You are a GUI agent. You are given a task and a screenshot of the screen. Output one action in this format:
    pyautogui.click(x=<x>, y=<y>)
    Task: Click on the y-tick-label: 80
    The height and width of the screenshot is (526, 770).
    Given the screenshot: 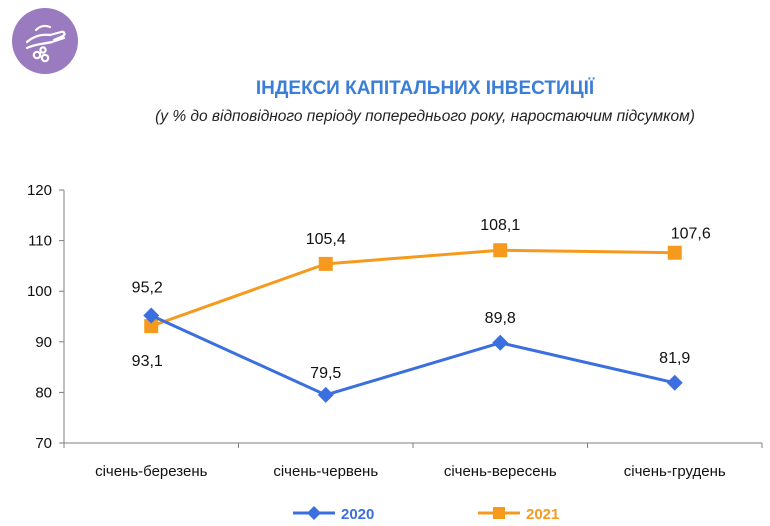 What is the action you would take?
    pyautogui.click(x=43, y=392)
    